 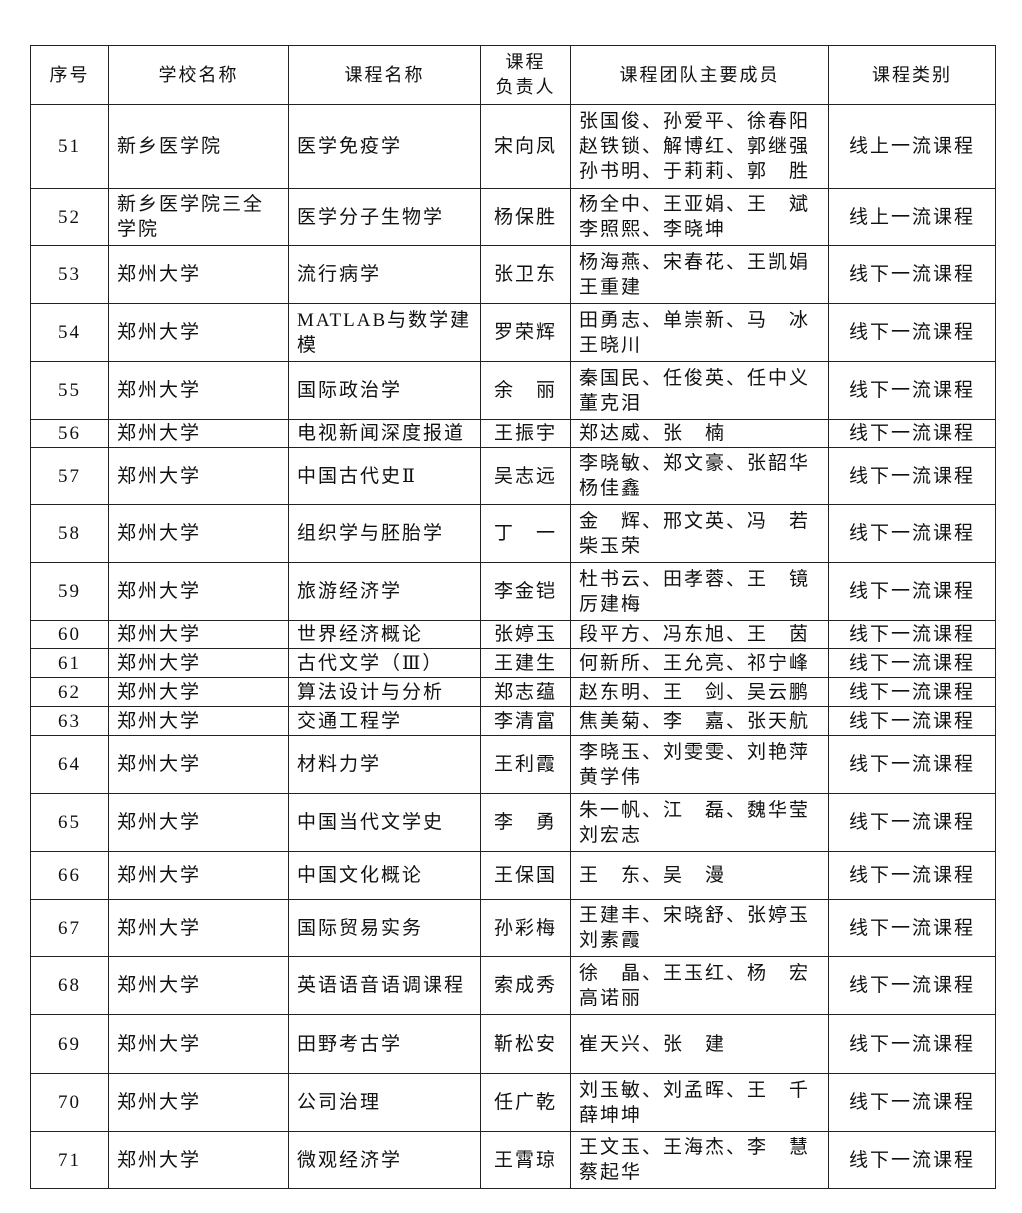 What do you see at coordinates (695, 262) in the screenshot?
I see `members-line: 杨海燕、宋春花、王凯娟` at bounding box center [695, 262].